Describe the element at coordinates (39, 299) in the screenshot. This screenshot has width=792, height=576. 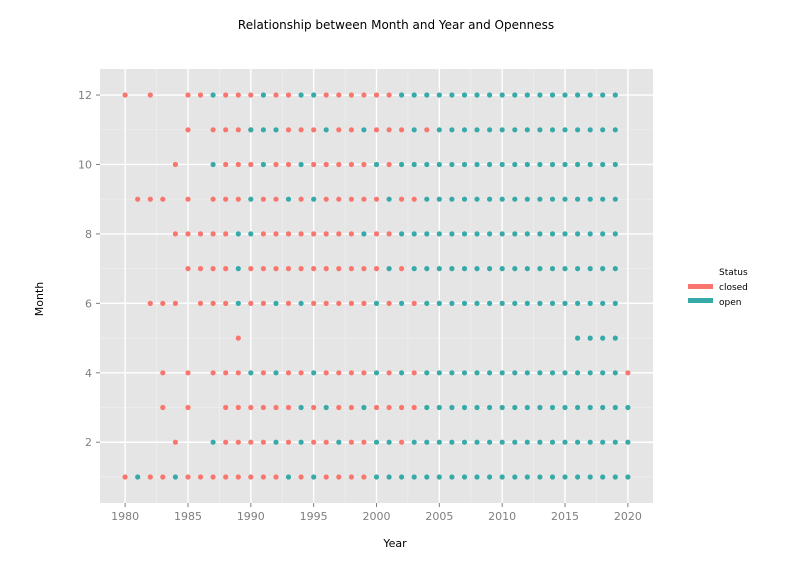
I see `y-axis-title: Month` at that location.